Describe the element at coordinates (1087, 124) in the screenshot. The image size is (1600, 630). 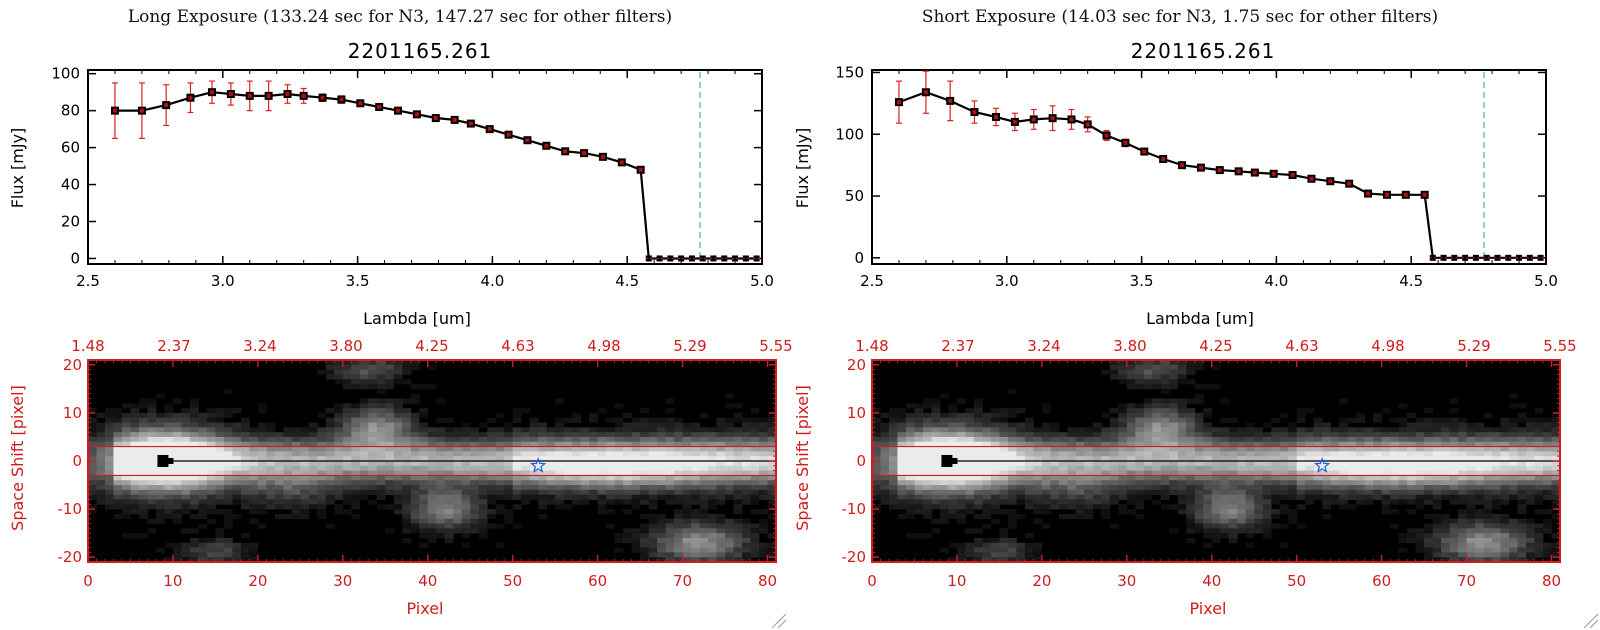
I see `data-point-center` at that location.